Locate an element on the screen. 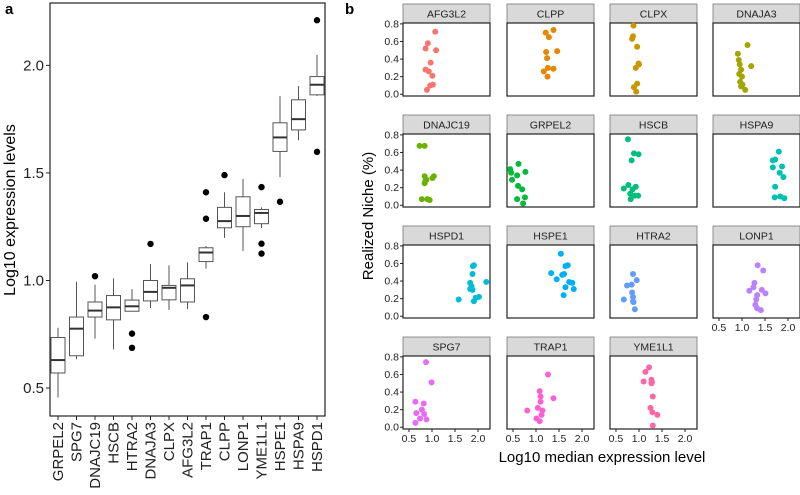 This screenshot has height=495, width=800. facet-hspa9: HSPA9 is located at coordinates (756, 161).